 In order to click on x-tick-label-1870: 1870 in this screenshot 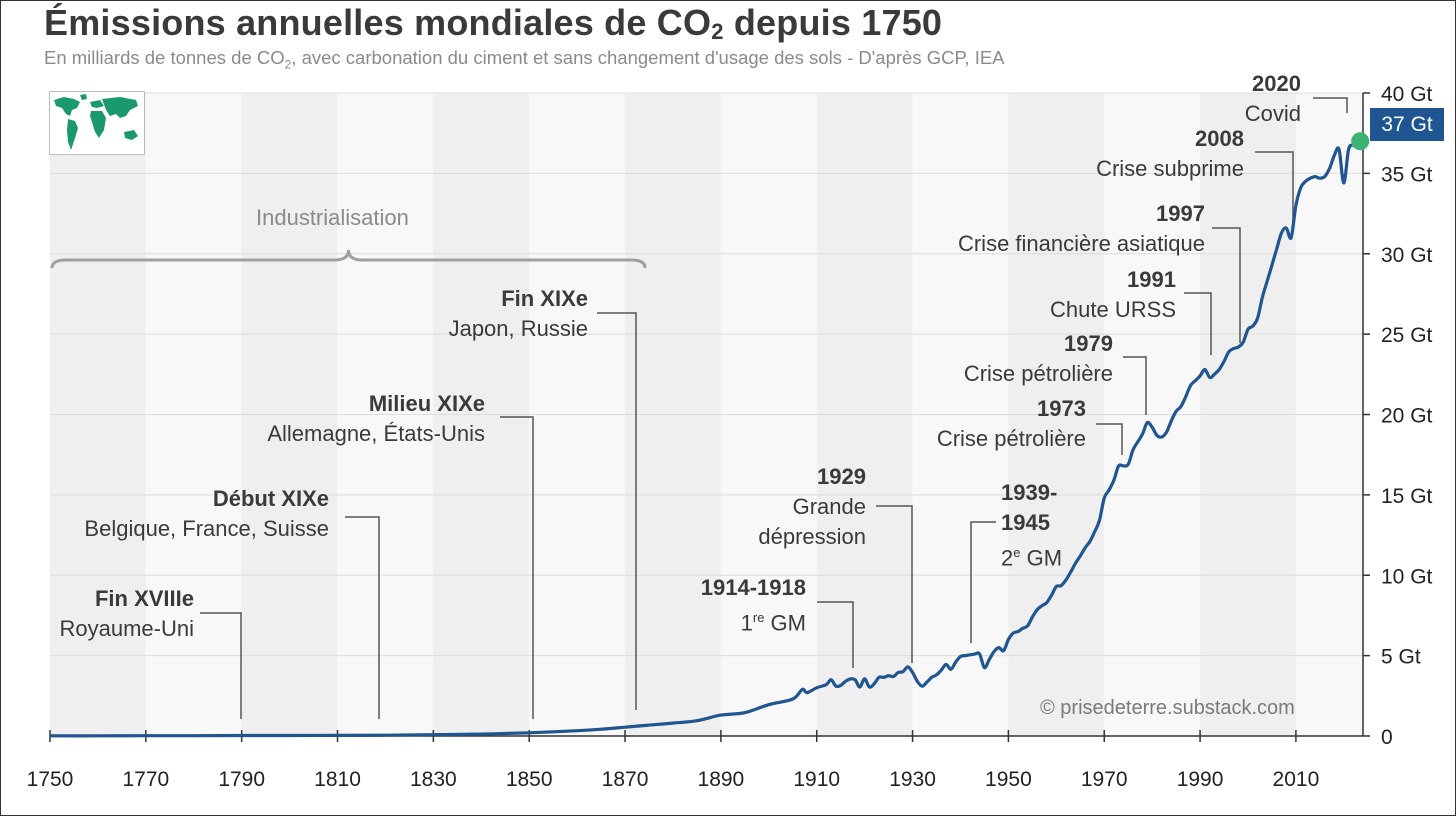, I will do `click(625, 779)`.